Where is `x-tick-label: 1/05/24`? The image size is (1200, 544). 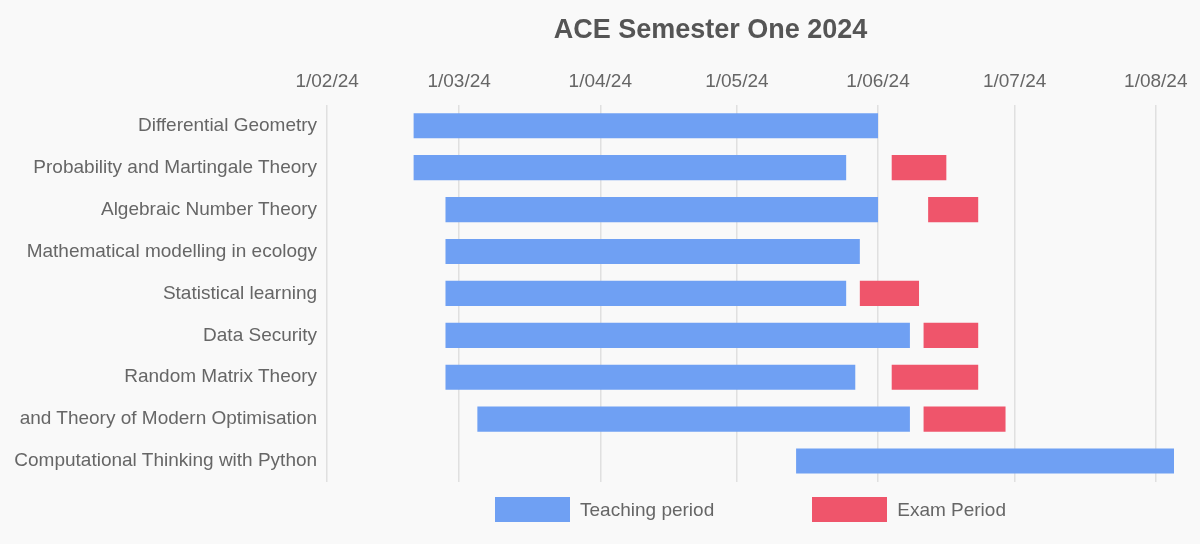
x-tick-label: 1/05/24 is located at coordinates (737, 80).